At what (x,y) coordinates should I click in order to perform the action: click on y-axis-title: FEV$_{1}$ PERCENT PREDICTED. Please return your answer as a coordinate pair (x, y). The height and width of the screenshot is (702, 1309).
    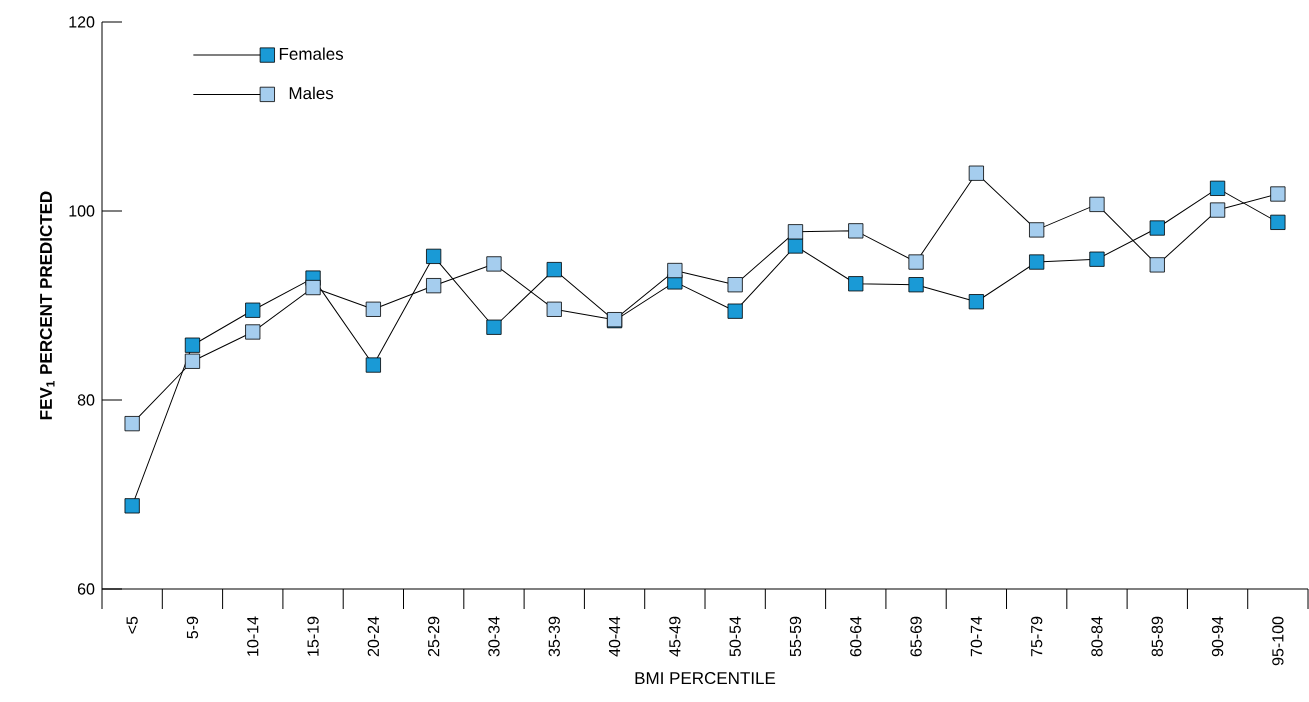
    Looking at the image, I should click on (47, 305).